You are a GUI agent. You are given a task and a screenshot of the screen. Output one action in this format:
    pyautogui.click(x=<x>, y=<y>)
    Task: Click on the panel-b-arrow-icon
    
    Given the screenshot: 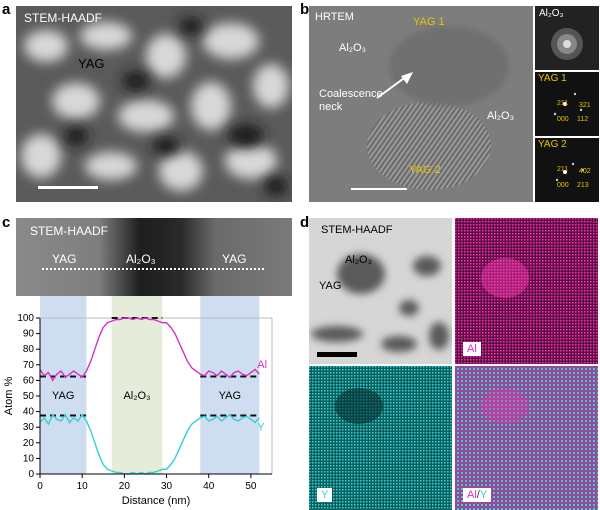 What is the action you would take?
    pyautogui.click(x=394, y=85)
    